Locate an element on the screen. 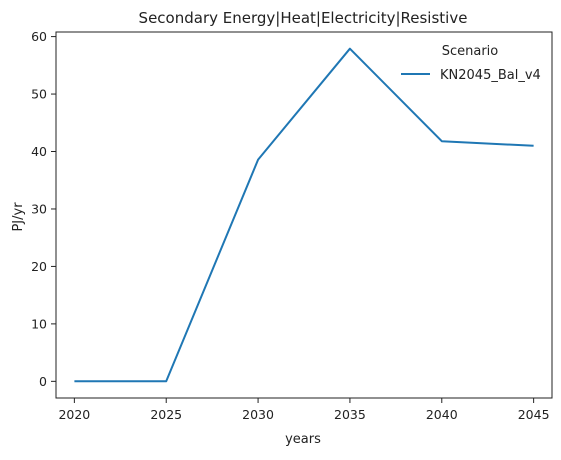  x-tick-label: 2045 is located at coordinates (534, 414).